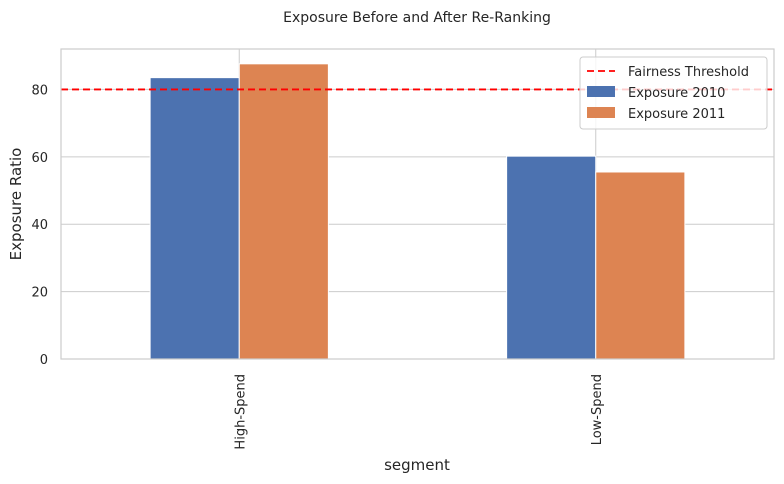 The width and height of the screenshot is (784, 484). What do you see at coordinates (240, 412) in the screenshot?
I see `x-tick-label: High-Spend` at bounding box center [240, 412].